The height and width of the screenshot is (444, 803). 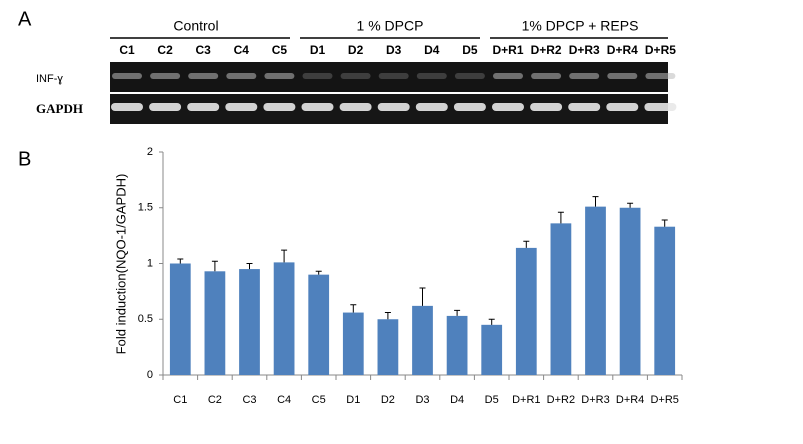 What do you see at coordinates (561, 400) in the screenshot?
I see `x-tick-label: D+R2` at bounding box center [561, 400].